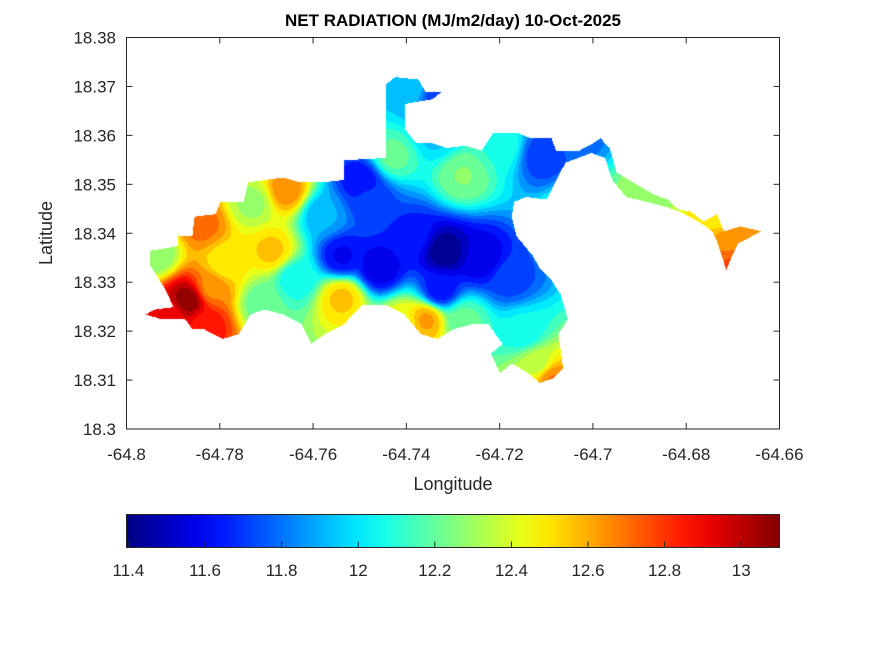  I want to click on colorbar-ticks: 11.4 11.6 11.8 12 12.2 12.4 12.6 12.8 13, so click(432, 560).